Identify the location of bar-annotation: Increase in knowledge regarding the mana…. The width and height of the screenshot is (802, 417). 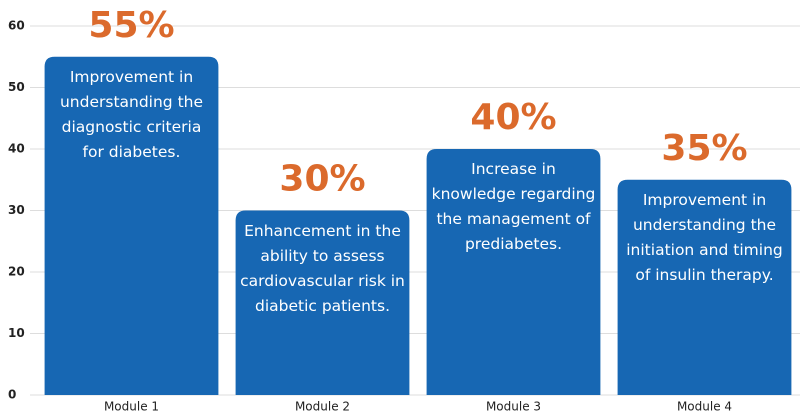
(513, 206).